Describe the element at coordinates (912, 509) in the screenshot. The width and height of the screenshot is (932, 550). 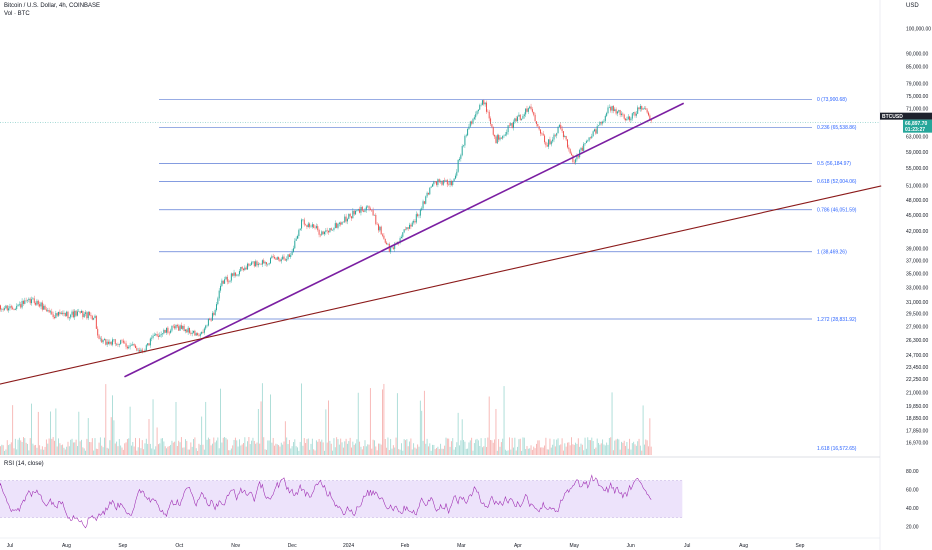
I see `rsi-tick-label: 40.00` at that location.